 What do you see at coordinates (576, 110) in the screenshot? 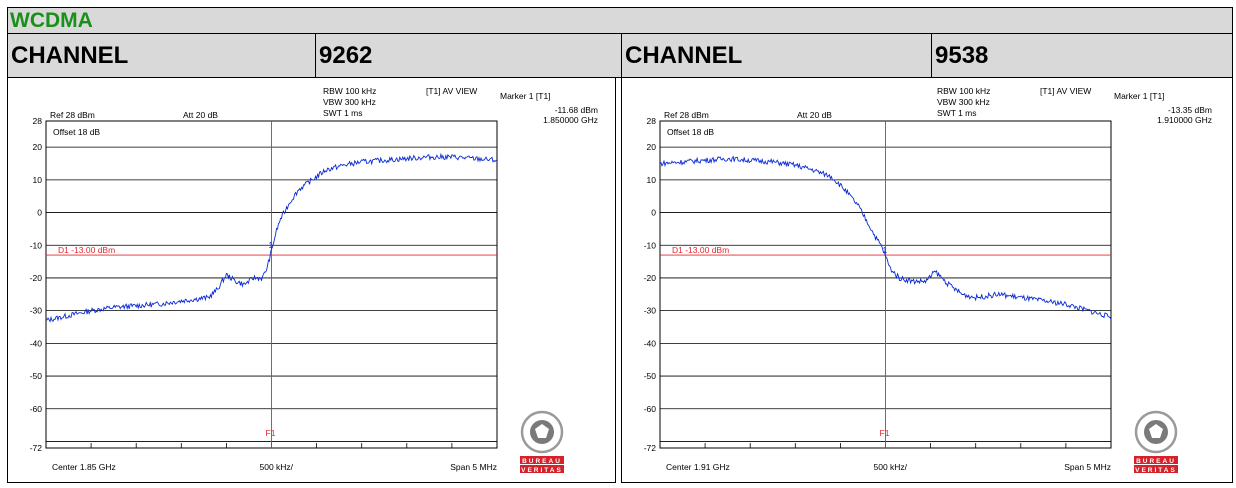
I see `marker-level: -11.68 dBm` at bounding box center [576, 110].